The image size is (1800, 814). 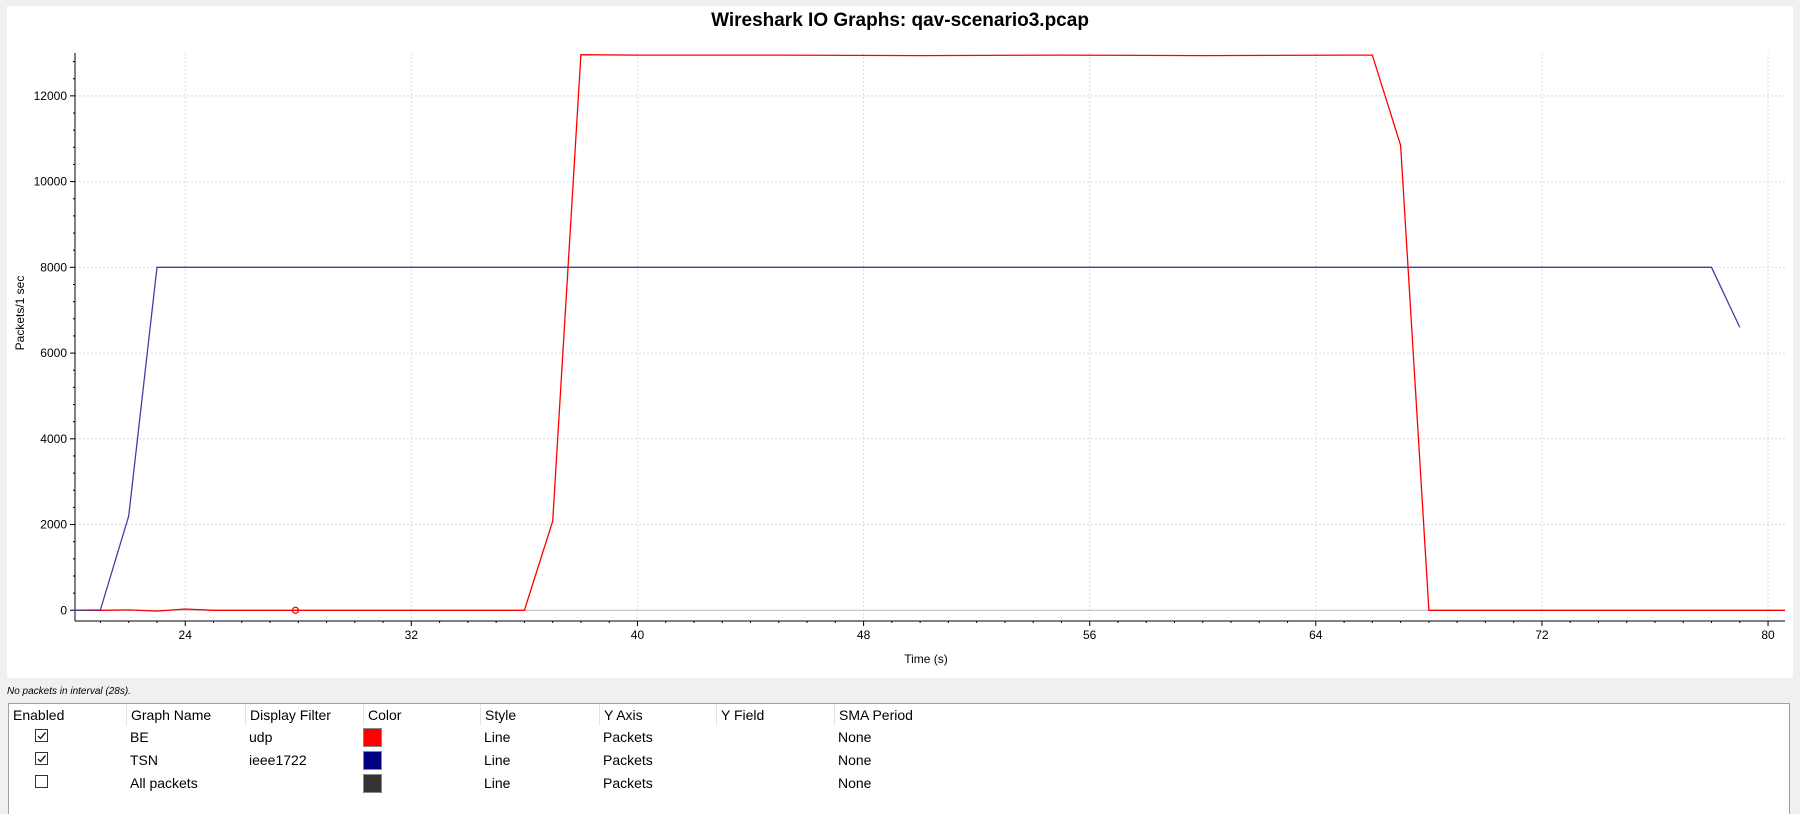 I want to click on x-tick-label: 24, so click(x=186, y=635).